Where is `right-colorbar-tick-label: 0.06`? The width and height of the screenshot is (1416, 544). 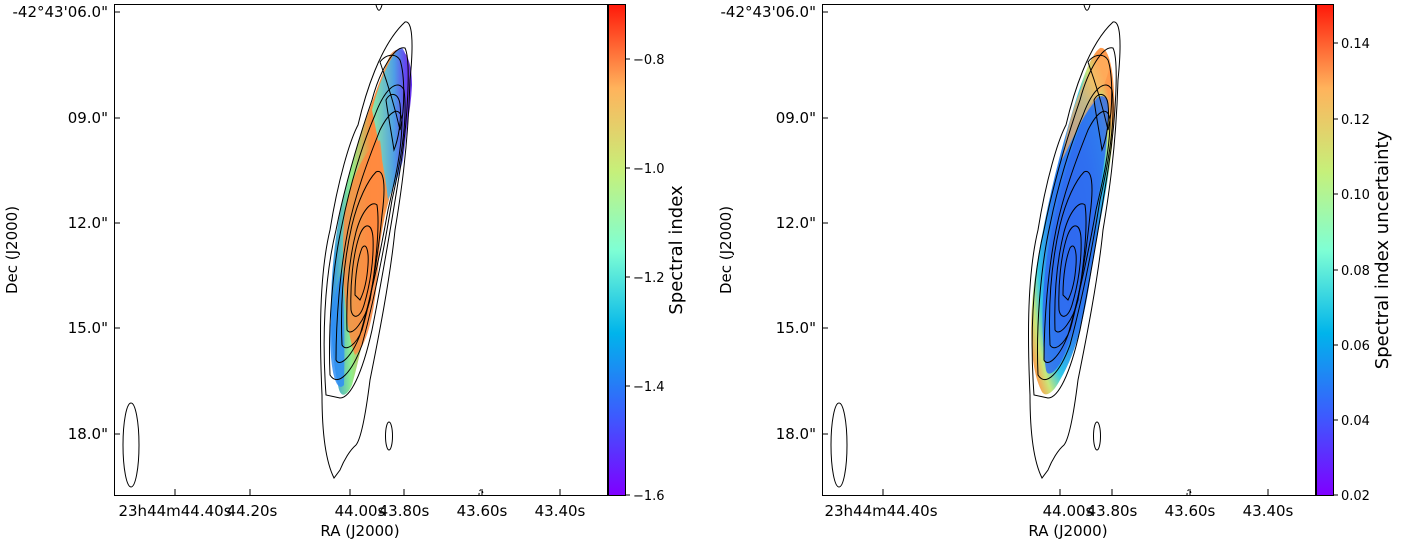
right-colorbar-tick-label: 0.06 is located at coordinates (1355, 346).